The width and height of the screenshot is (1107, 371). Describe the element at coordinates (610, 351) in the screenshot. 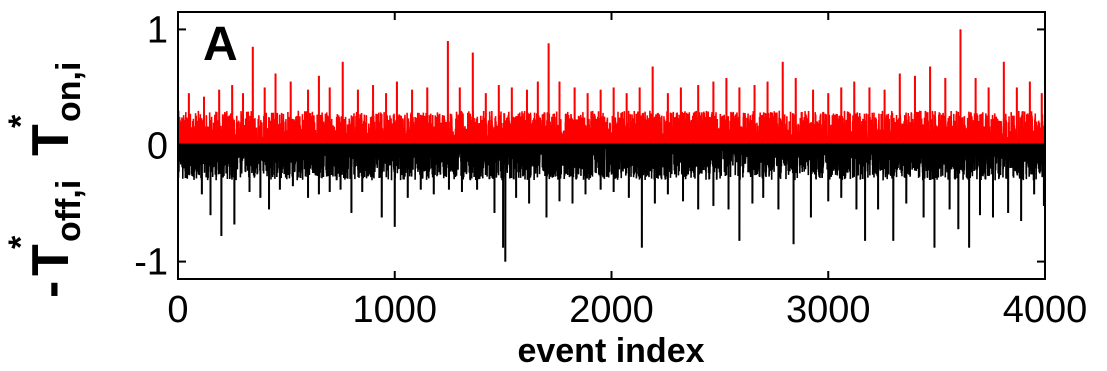

I see `x-axis-label: event index` at that location.